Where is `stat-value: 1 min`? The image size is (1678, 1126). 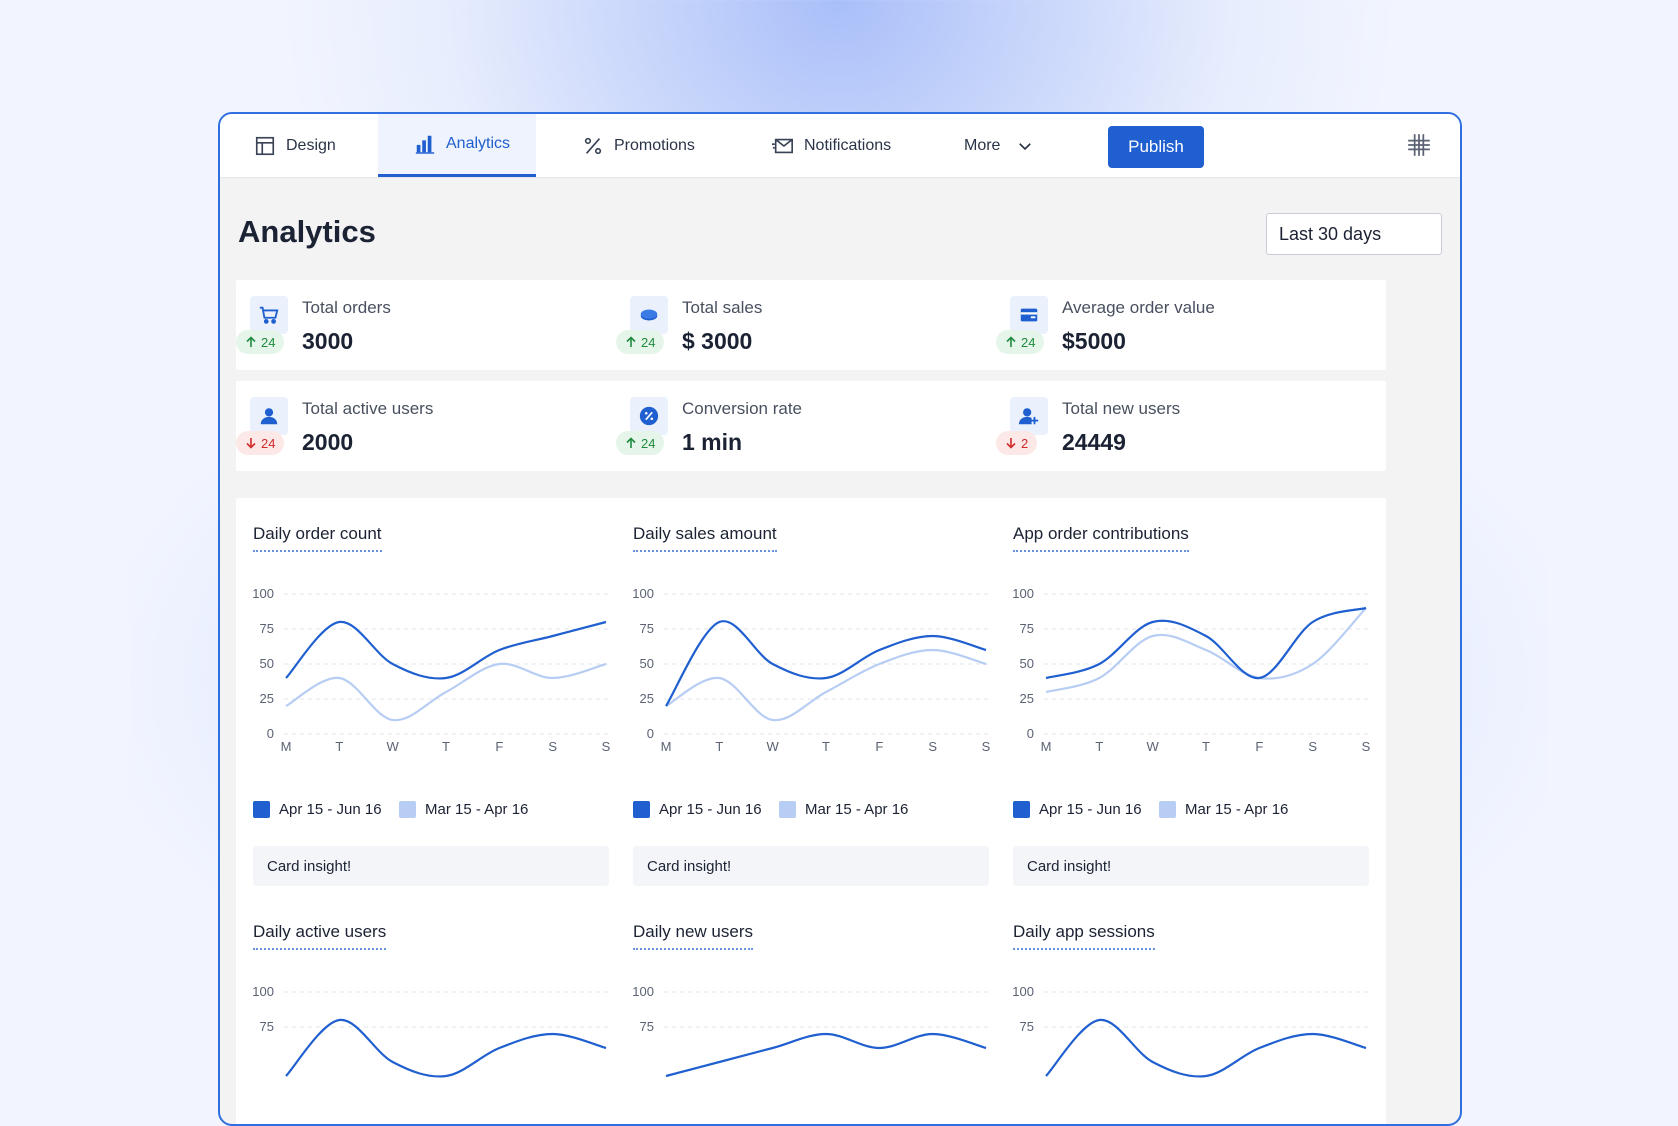 stat-value: 1 min is located at coordinates (712, 442).